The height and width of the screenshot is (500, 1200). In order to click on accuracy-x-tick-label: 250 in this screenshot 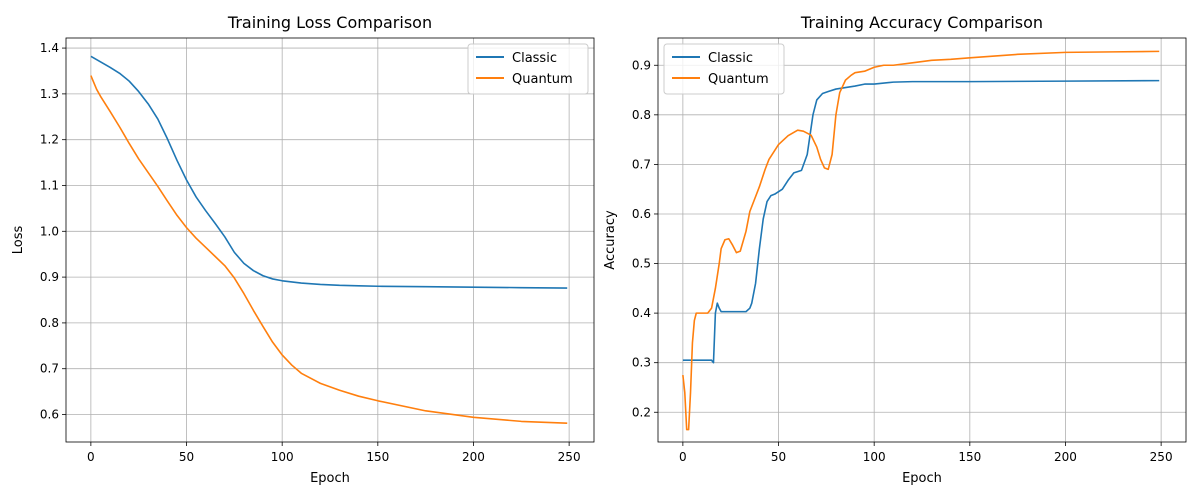, I will do `click(1161, 457)`.